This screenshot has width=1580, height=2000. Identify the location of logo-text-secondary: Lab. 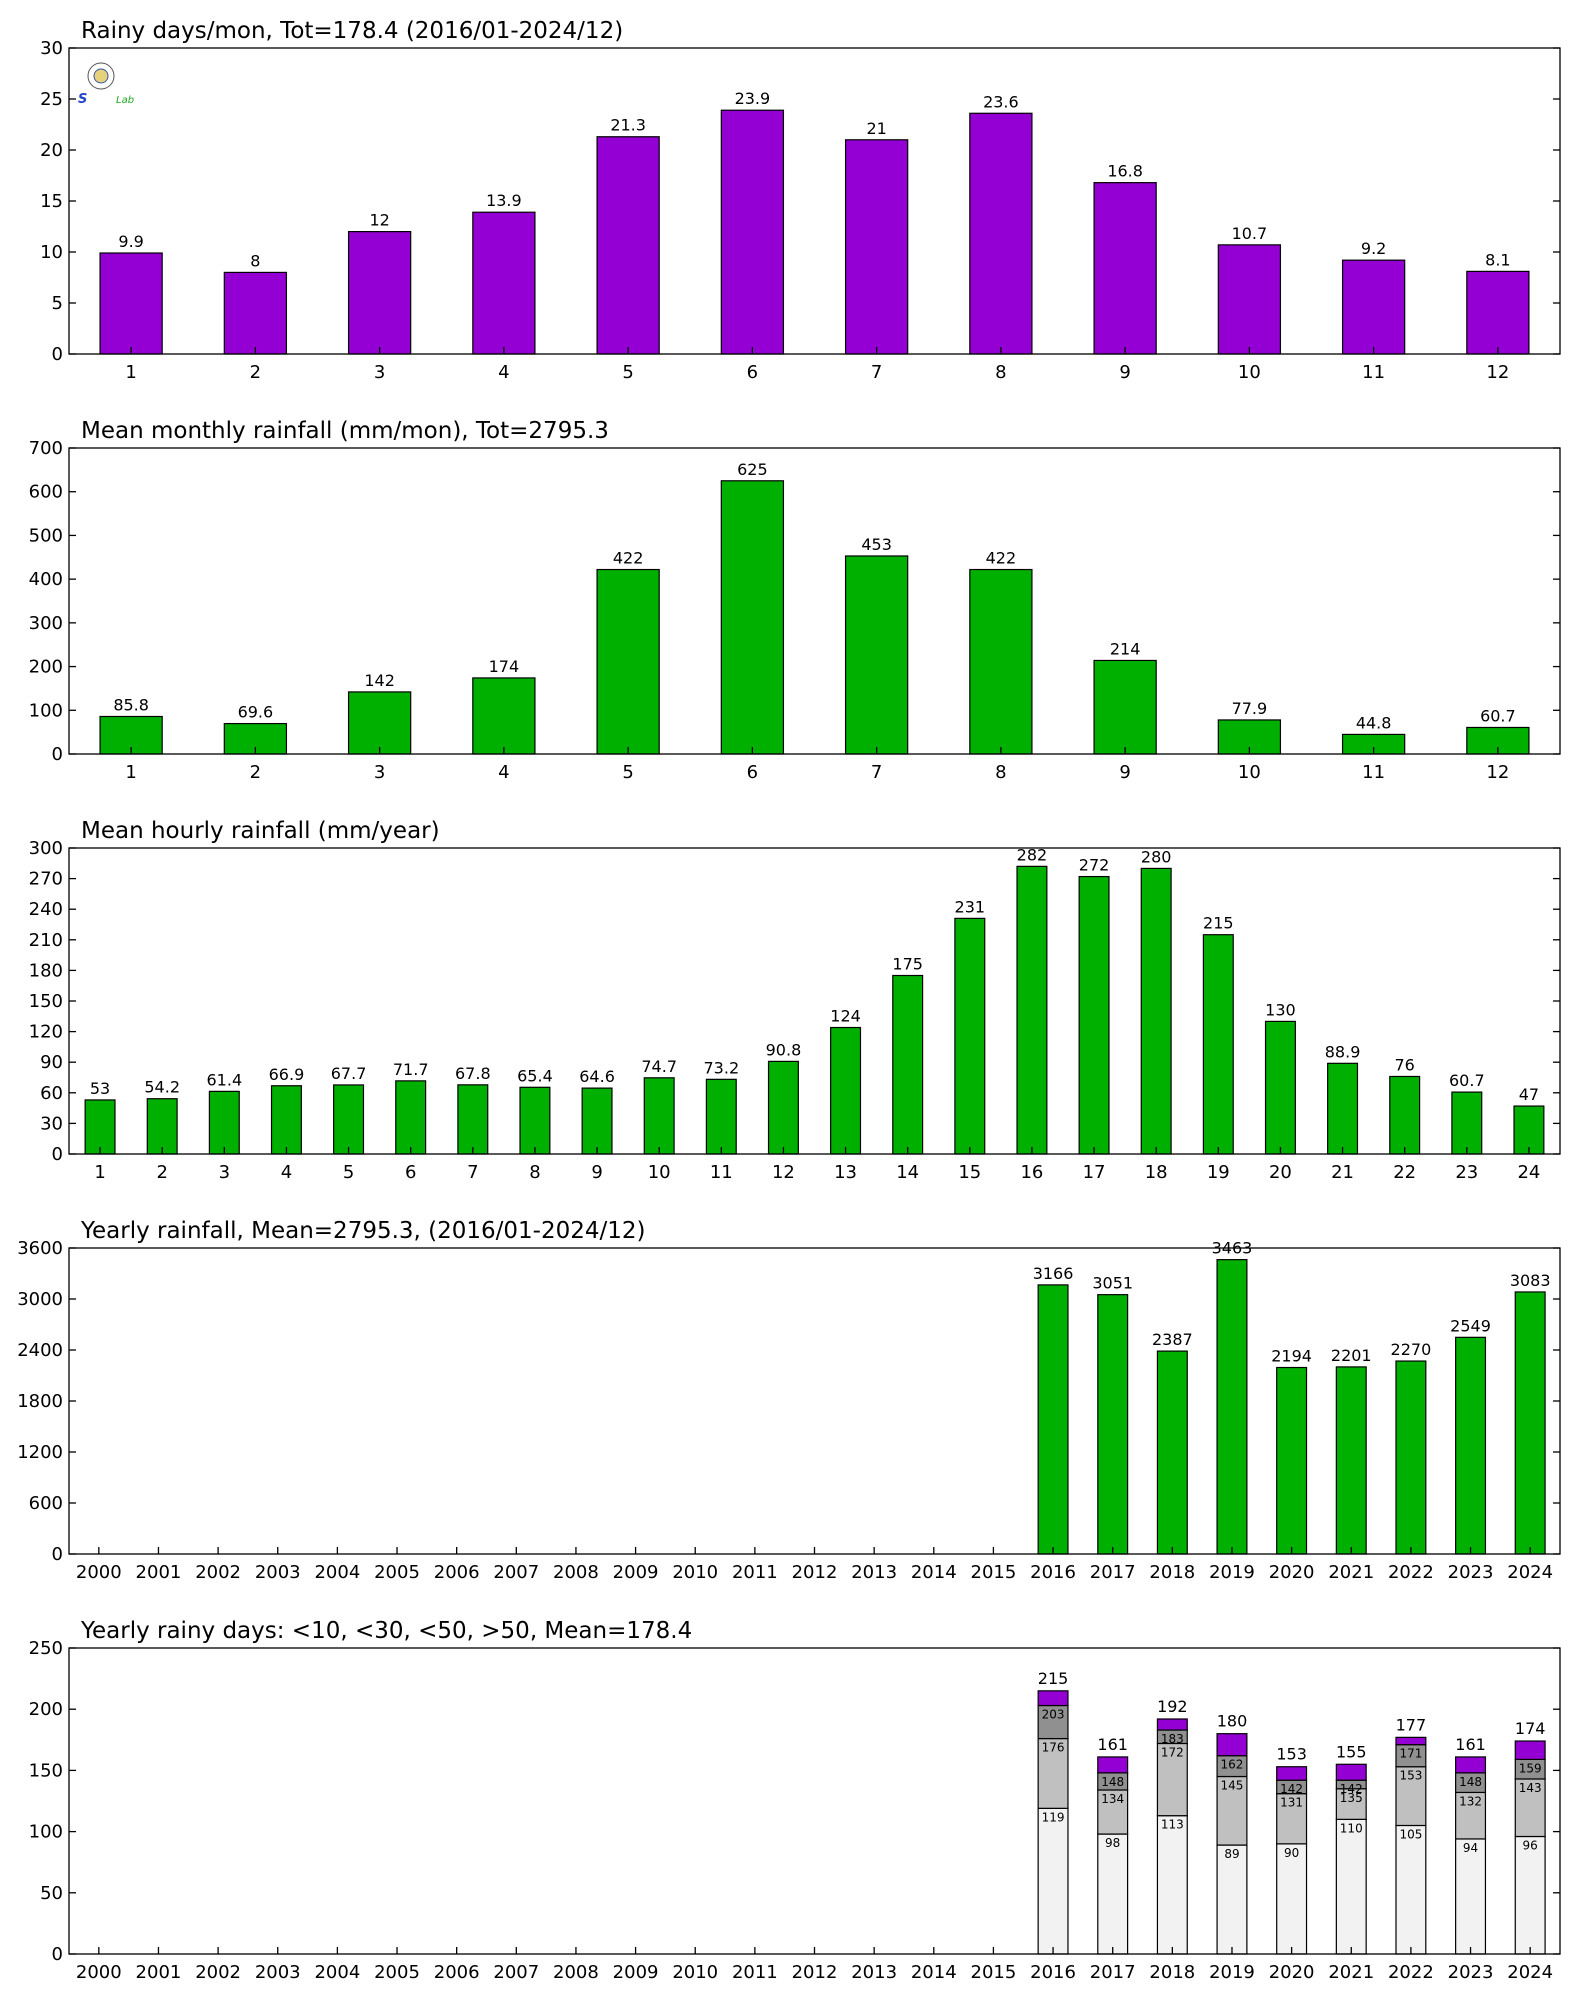
(125, 100).